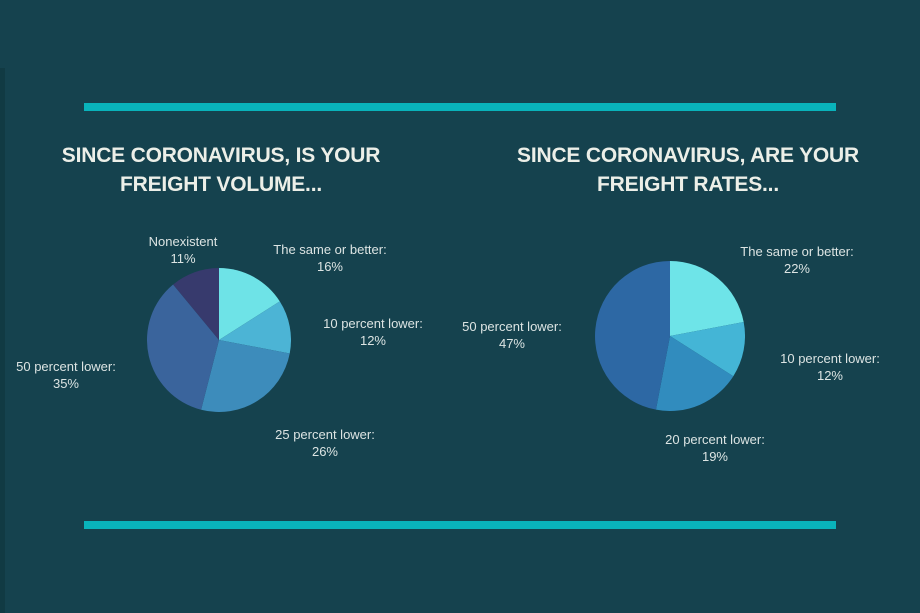  What do you see at coordinates (66, 383) in the screenshot?
I see `pie-label-value: 35%` at bounding box center [66, 383].